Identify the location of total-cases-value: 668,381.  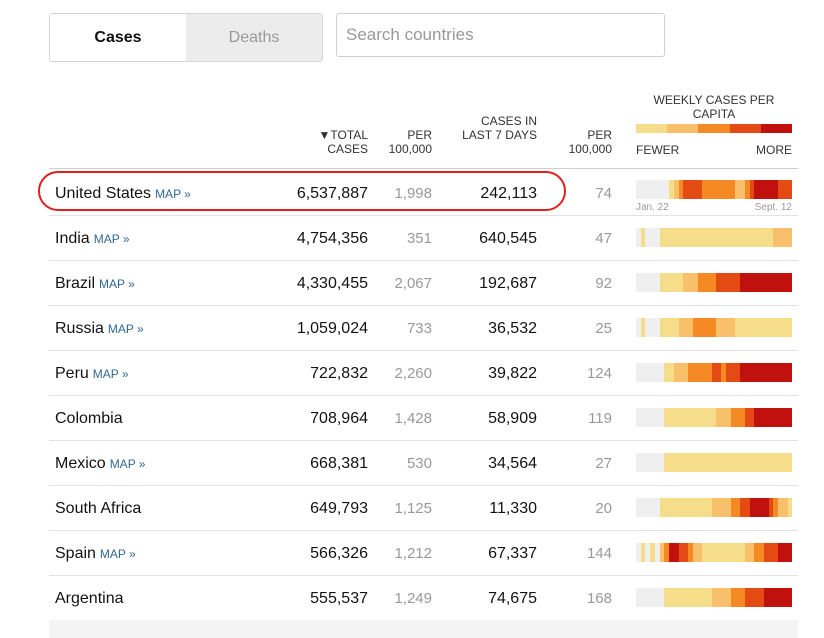
(339, 463).